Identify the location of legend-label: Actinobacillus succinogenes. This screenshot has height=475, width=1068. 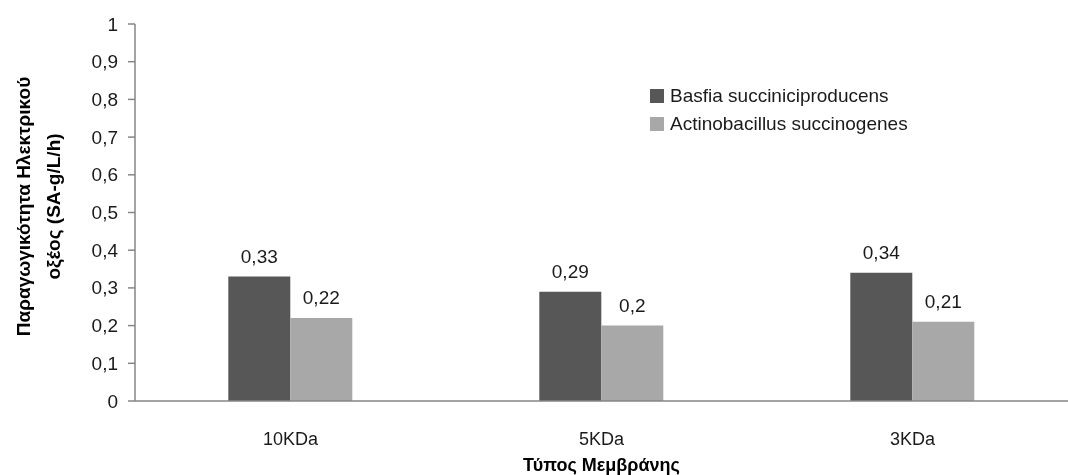
(789, 124).